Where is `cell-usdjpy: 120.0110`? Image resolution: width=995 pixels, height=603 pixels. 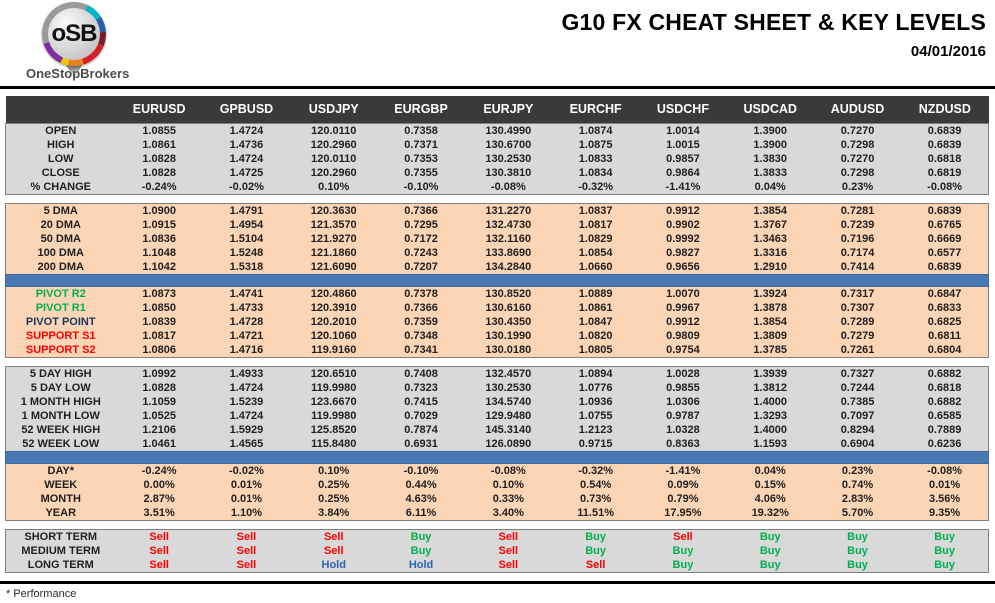
cell-usdjpy: 120.0110 is located at coordinates (334, 130).